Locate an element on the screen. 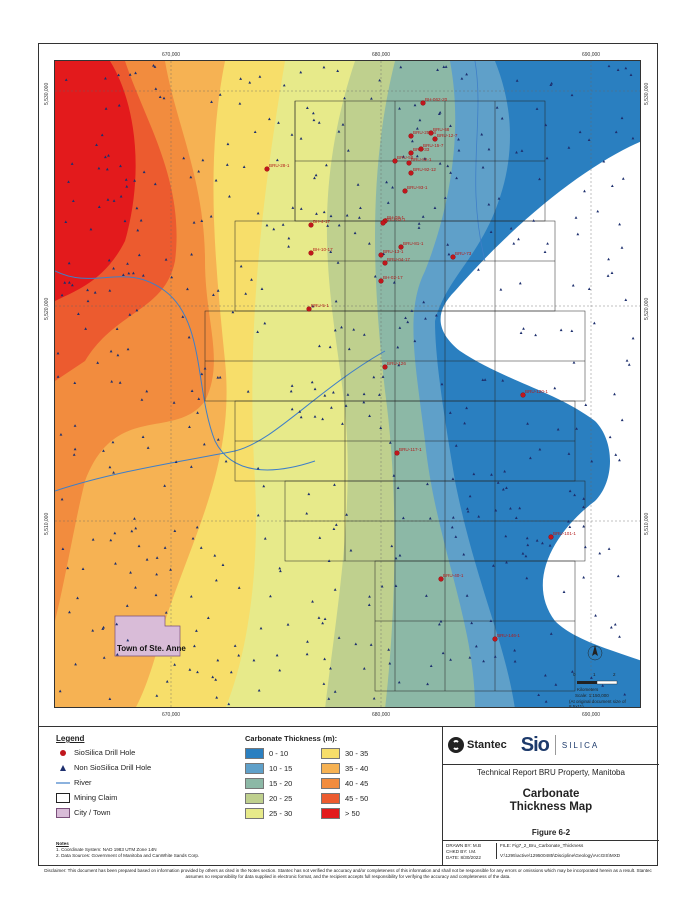 The width and height of the screenshot is (690, 906). siosilica-logo: Sio SILICA is located at coordinates (560, 745).